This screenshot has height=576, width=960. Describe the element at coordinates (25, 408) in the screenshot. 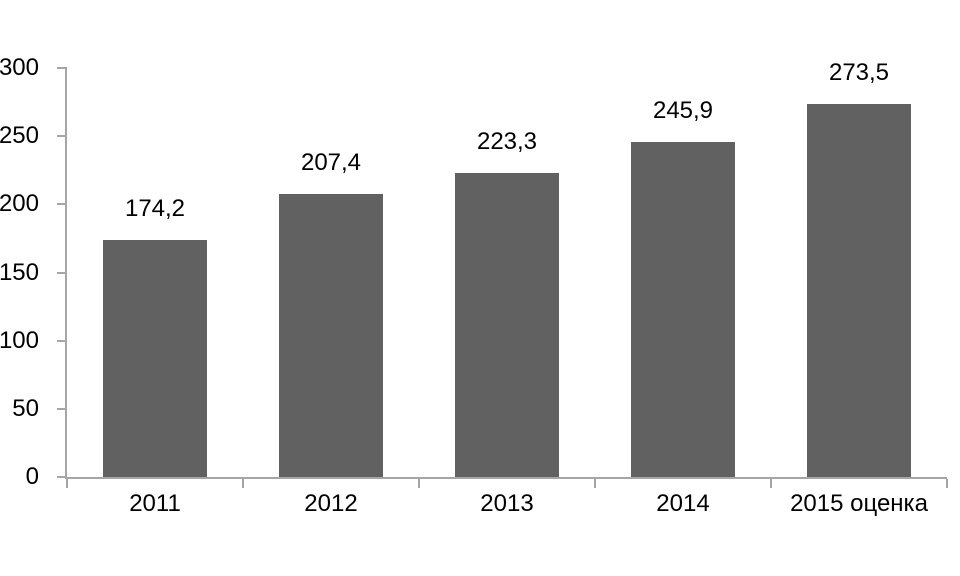

I see `y-axis-tick-label: 50` at that location.